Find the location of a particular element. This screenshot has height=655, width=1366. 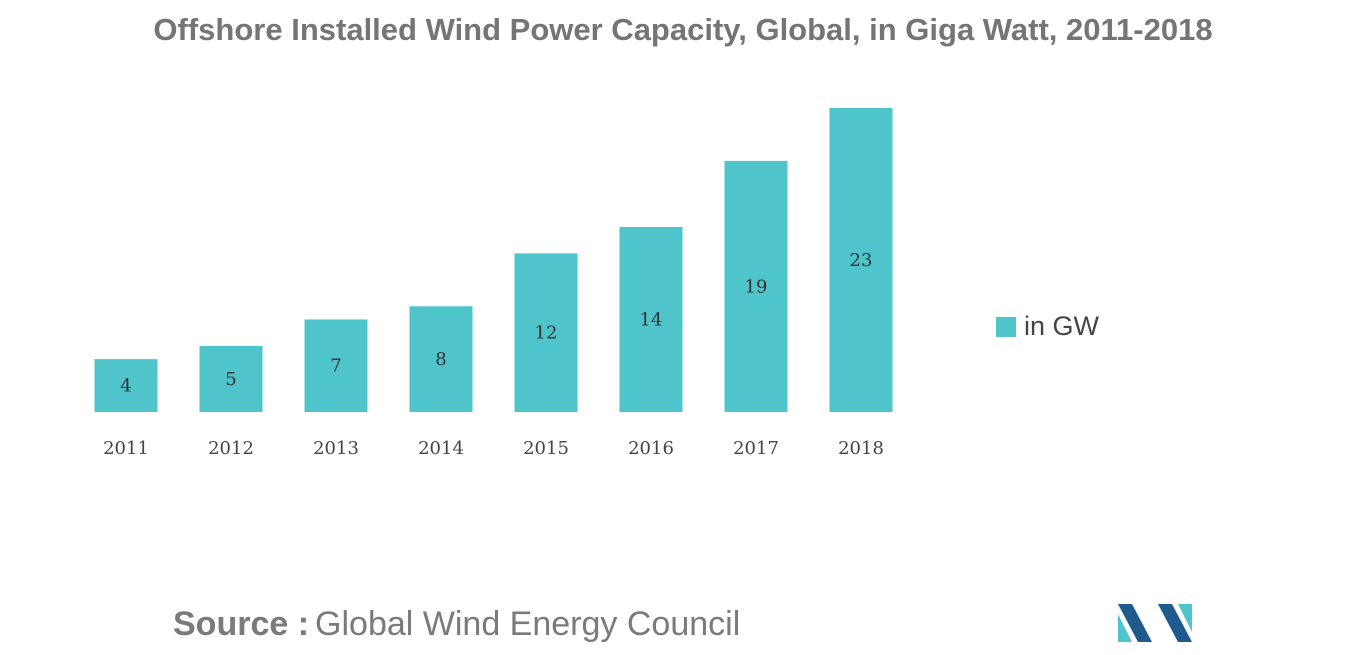

bar-2011 is located at coordinates (126, 385).